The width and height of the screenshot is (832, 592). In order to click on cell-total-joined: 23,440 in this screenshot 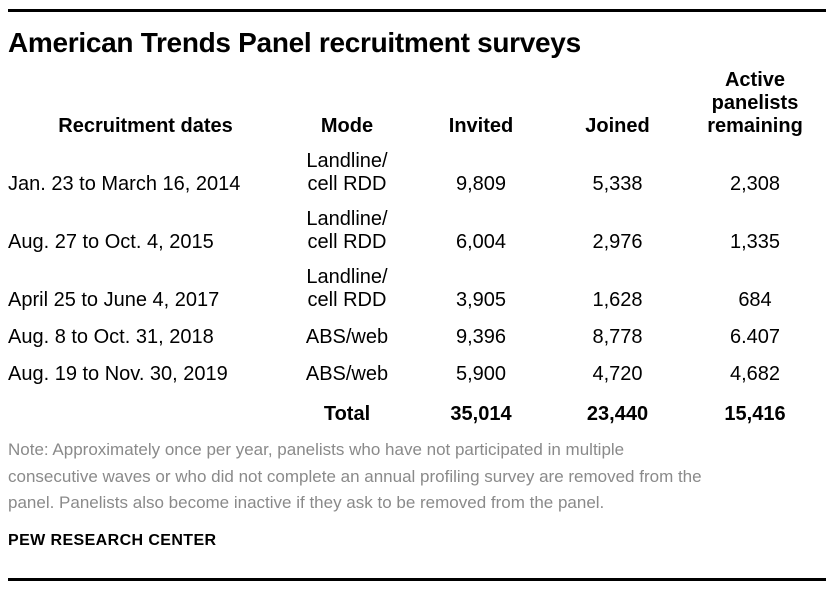, I will do `click(617, 414)`.